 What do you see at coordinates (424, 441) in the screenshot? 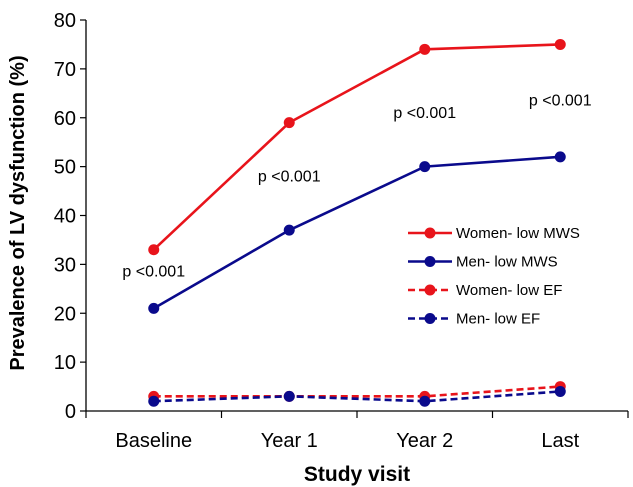
I see `x-tick-label: Year 2` at bounding box center [424, 441].